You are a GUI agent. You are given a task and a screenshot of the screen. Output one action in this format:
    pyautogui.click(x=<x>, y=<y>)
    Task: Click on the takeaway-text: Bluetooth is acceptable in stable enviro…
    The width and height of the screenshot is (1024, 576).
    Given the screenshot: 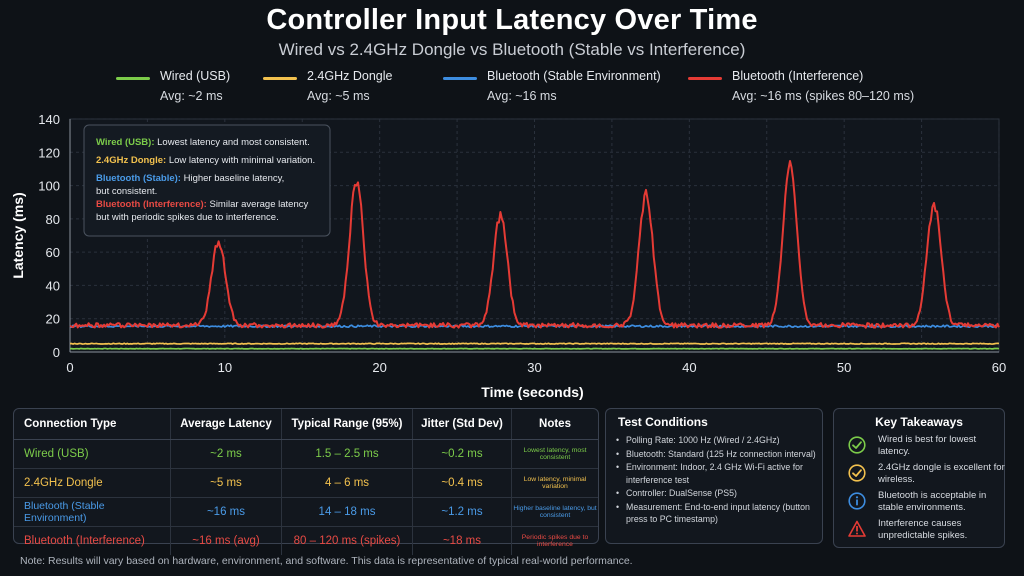 What is the action you would take?
    pyautogui.click(x=932, y=501)
    